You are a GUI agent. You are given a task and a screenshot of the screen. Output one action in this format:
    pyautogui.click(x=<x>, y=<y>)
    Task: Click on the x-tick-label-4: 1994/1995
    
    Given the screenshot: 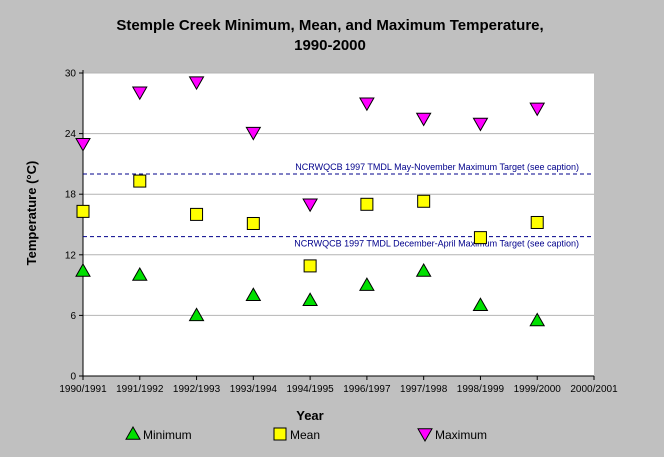 What is the action you would take?
    pyautogui.click(x=310, y=389)
    